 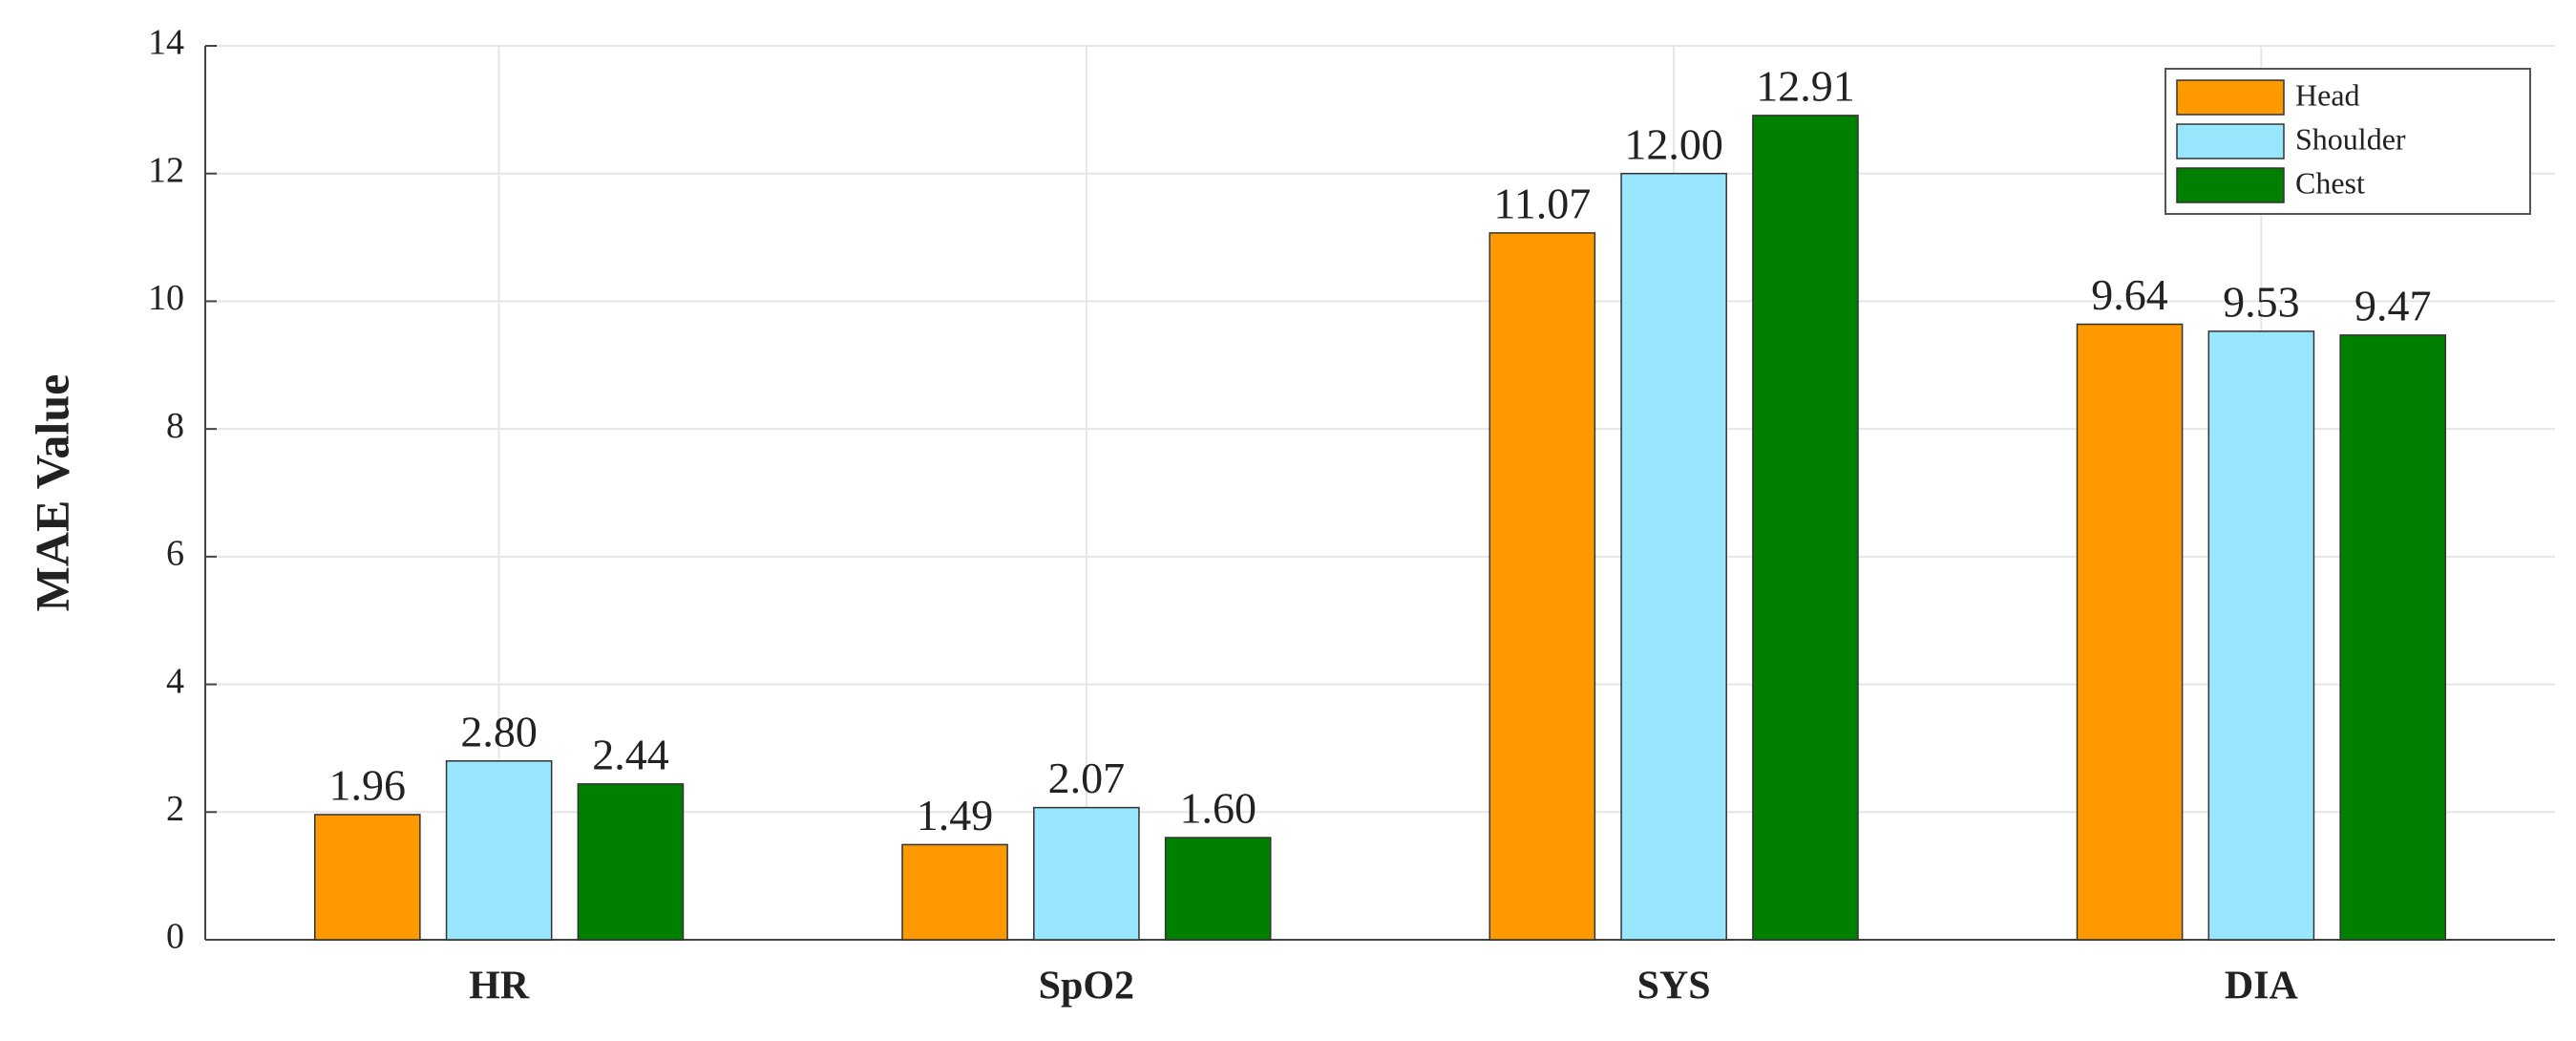 What do you see at coordinates (175, 554) in the screenshot?
I see `y-tick-label: 6` at bounding box center [175, 554].